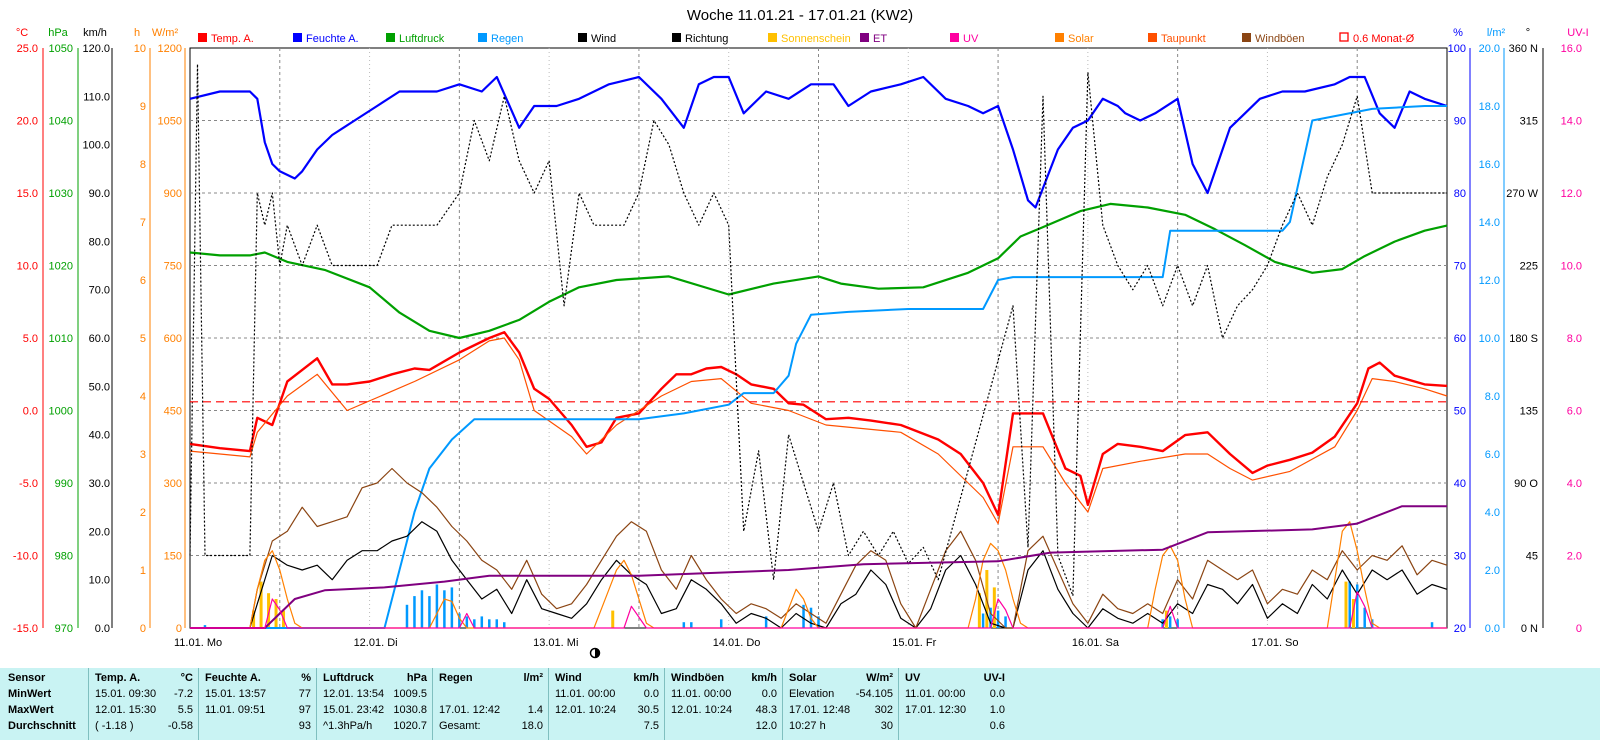 The width and height of the screenshot is (1600, 740). Describe the element at coordinates (348, 678) in the screenshot. I see `stats-header: Luftdruck` at that location.